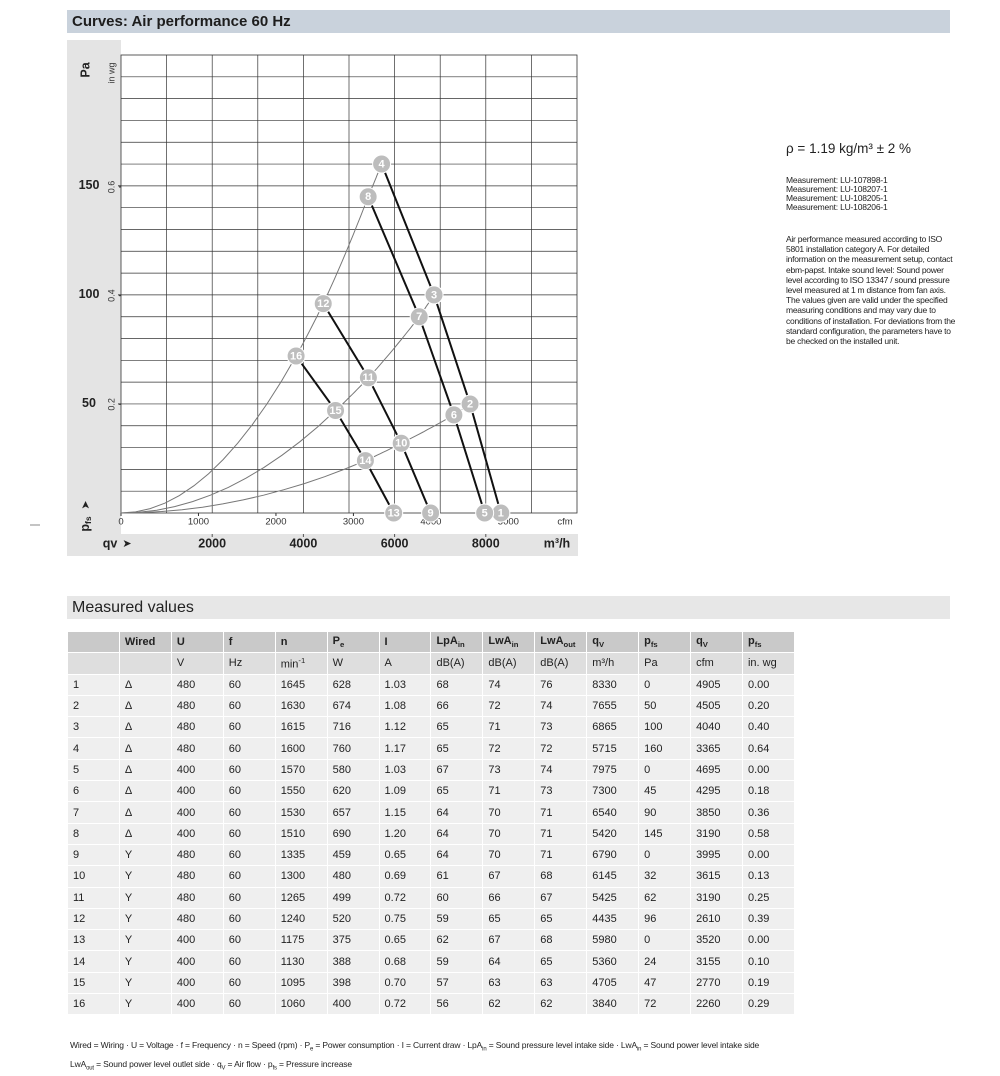  Describe the element at coordinates (509, 855) in the screenshot. I see `cell: 70` at that location.